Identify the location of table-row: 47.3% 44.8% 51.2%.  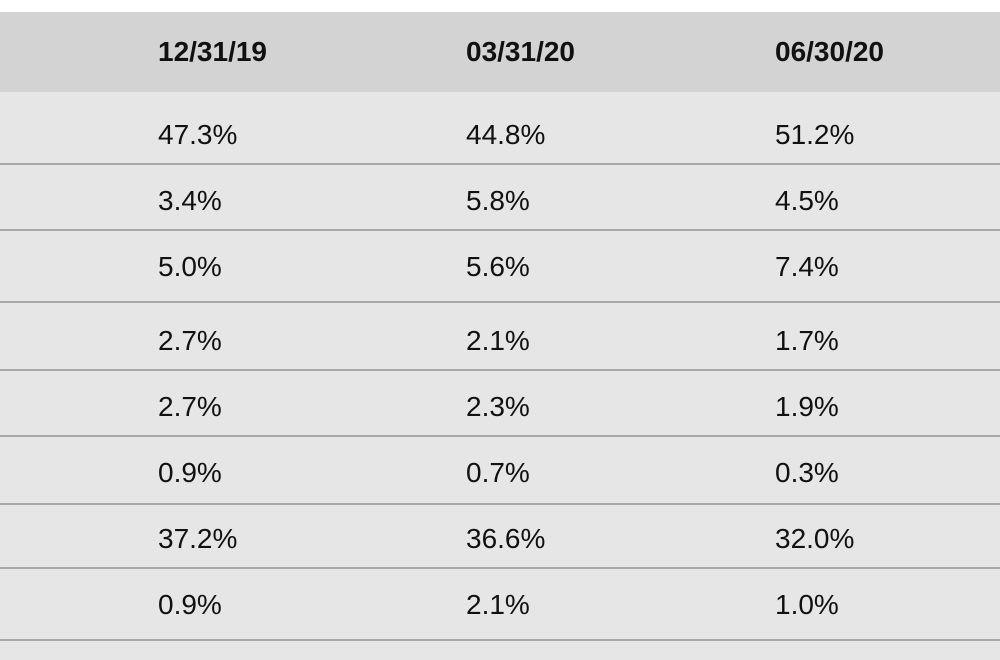
(500, 128).